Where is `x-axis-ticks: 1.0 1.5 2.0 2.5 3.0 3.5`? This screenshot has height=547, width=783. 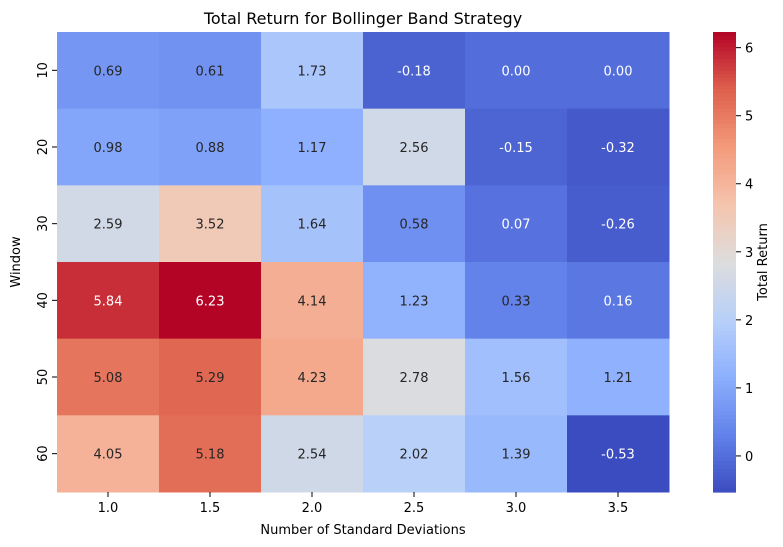
x-axis-ticks: 1.0 1.5 2.0 2.5 3.0 3.5 is located at coordinates (363, 504).